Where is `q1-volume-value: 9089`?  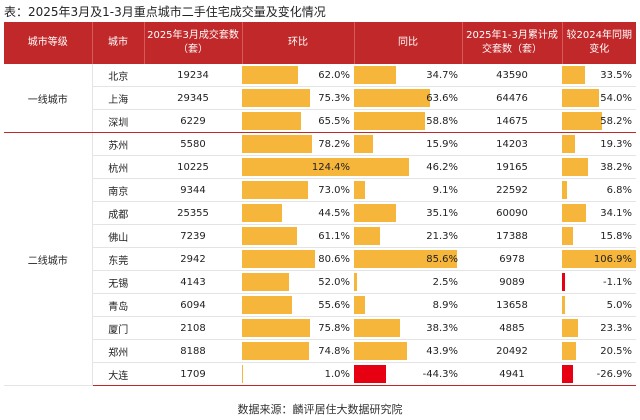
q1-volume-value: 9089 is located at coordinates (512, 282).